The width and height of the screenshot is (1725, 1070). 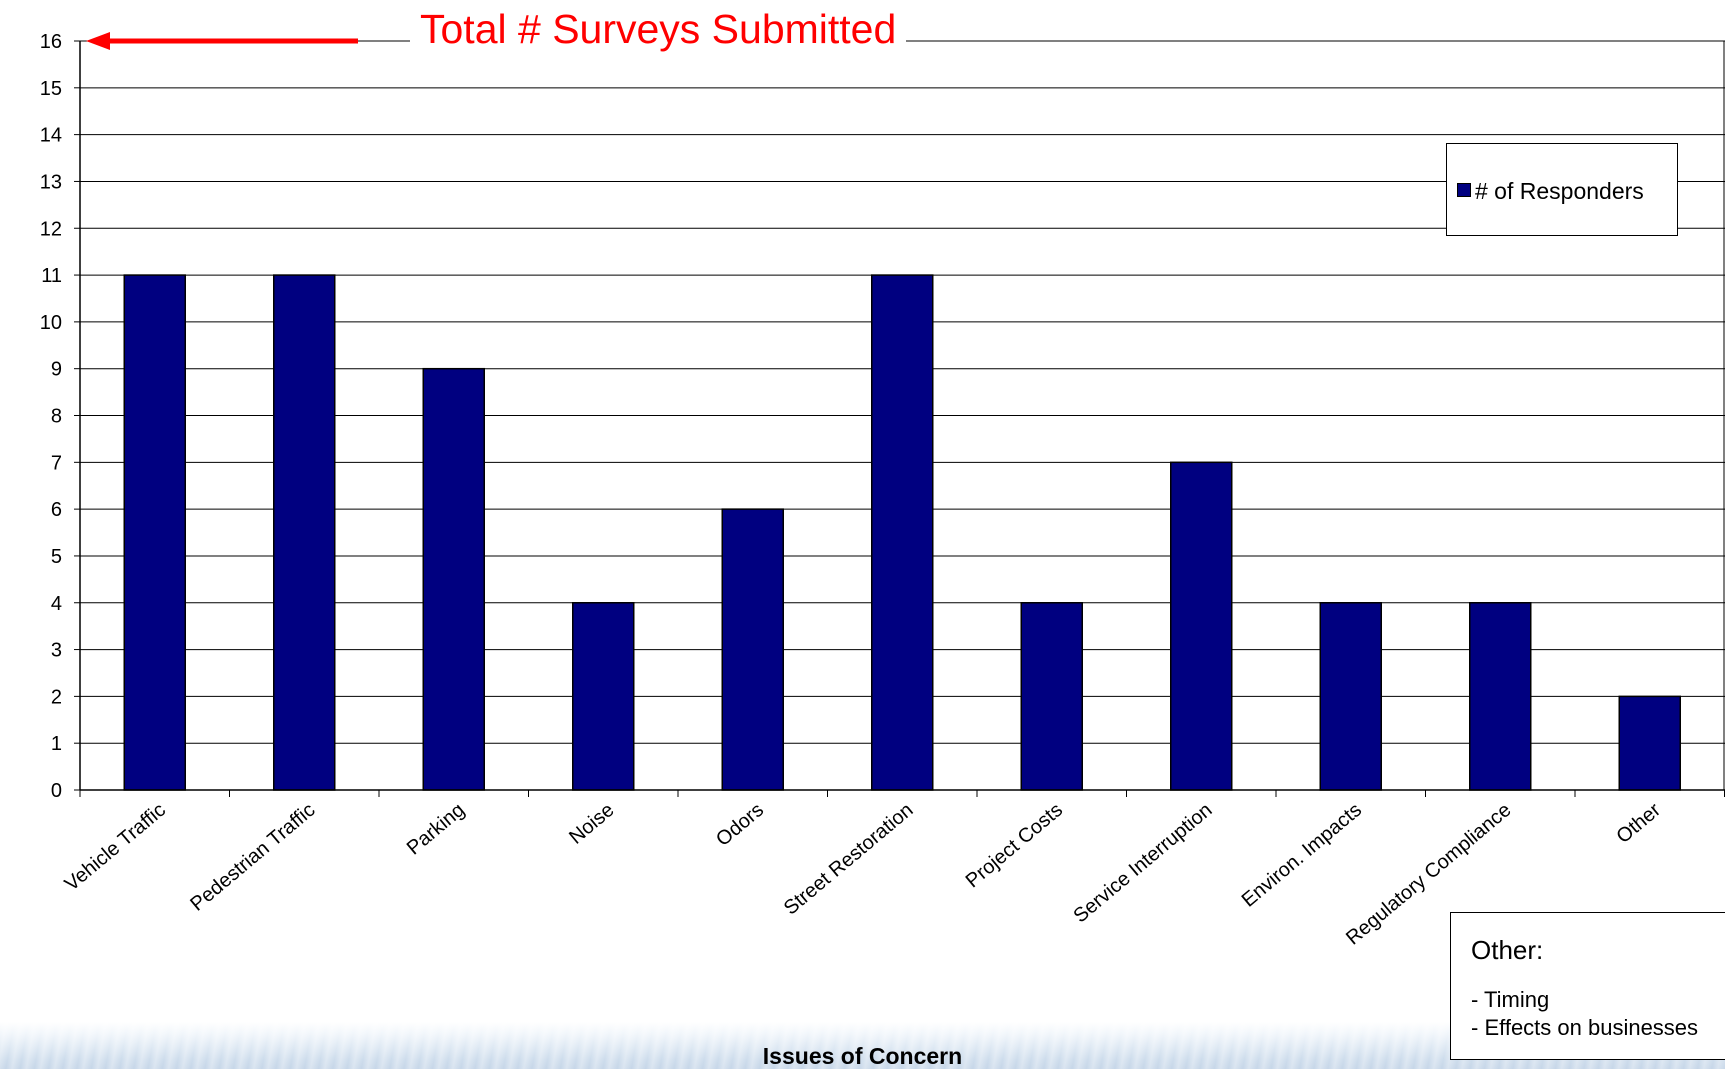 I want to click on total-arrow, so click(x=222, y=41).